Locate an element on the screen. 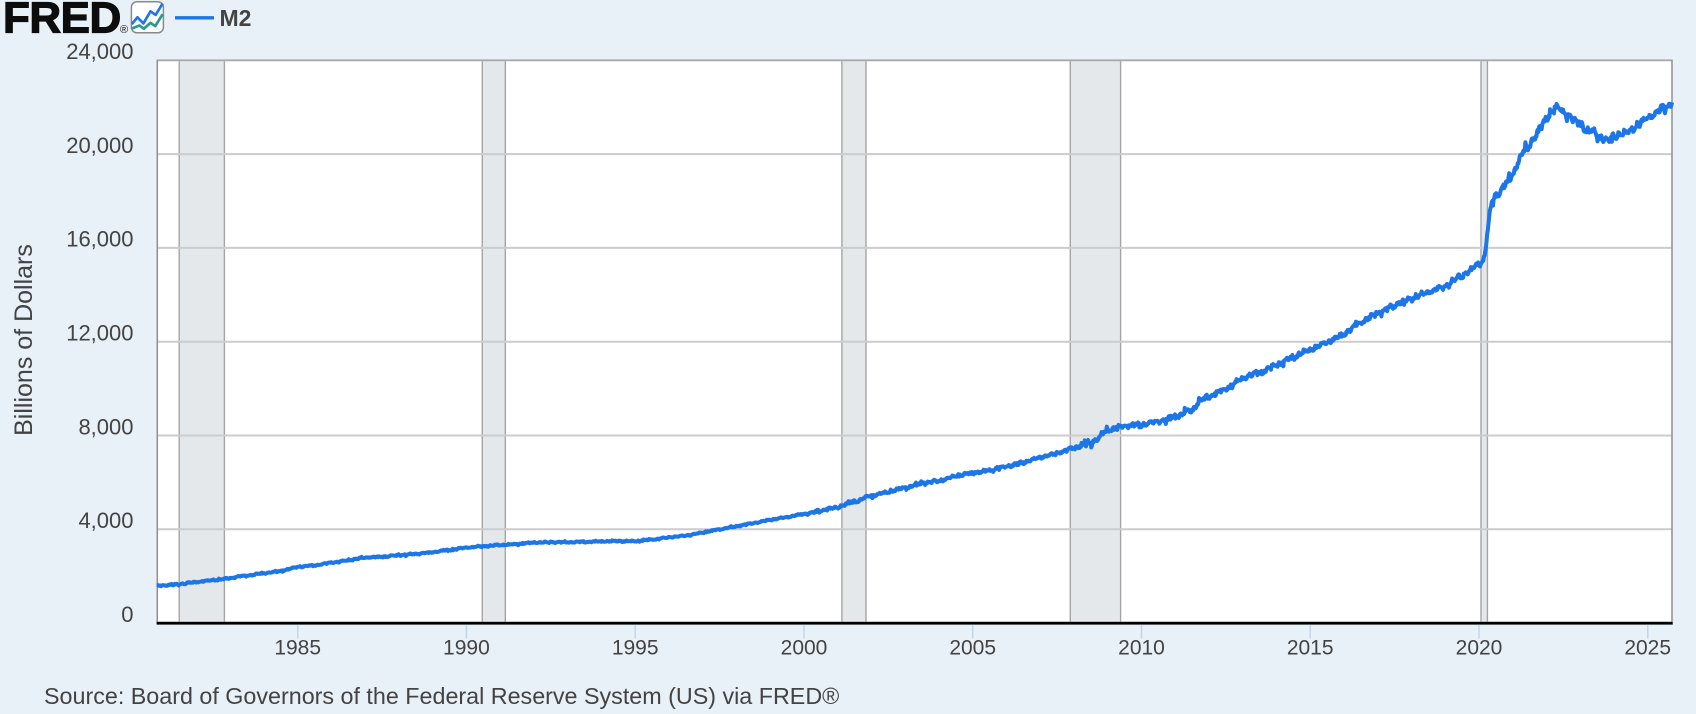  svg-text: 12,000 is located at coordinates (99, 333).